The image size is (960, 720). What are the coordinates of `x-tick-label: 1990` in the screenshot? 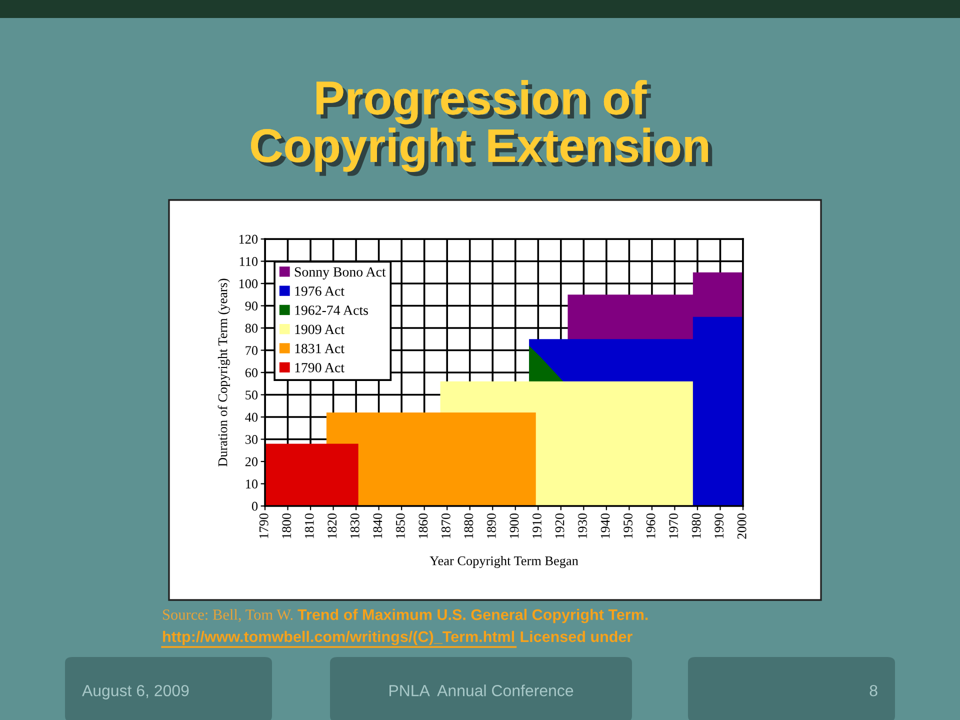 It's located at (719, 525).